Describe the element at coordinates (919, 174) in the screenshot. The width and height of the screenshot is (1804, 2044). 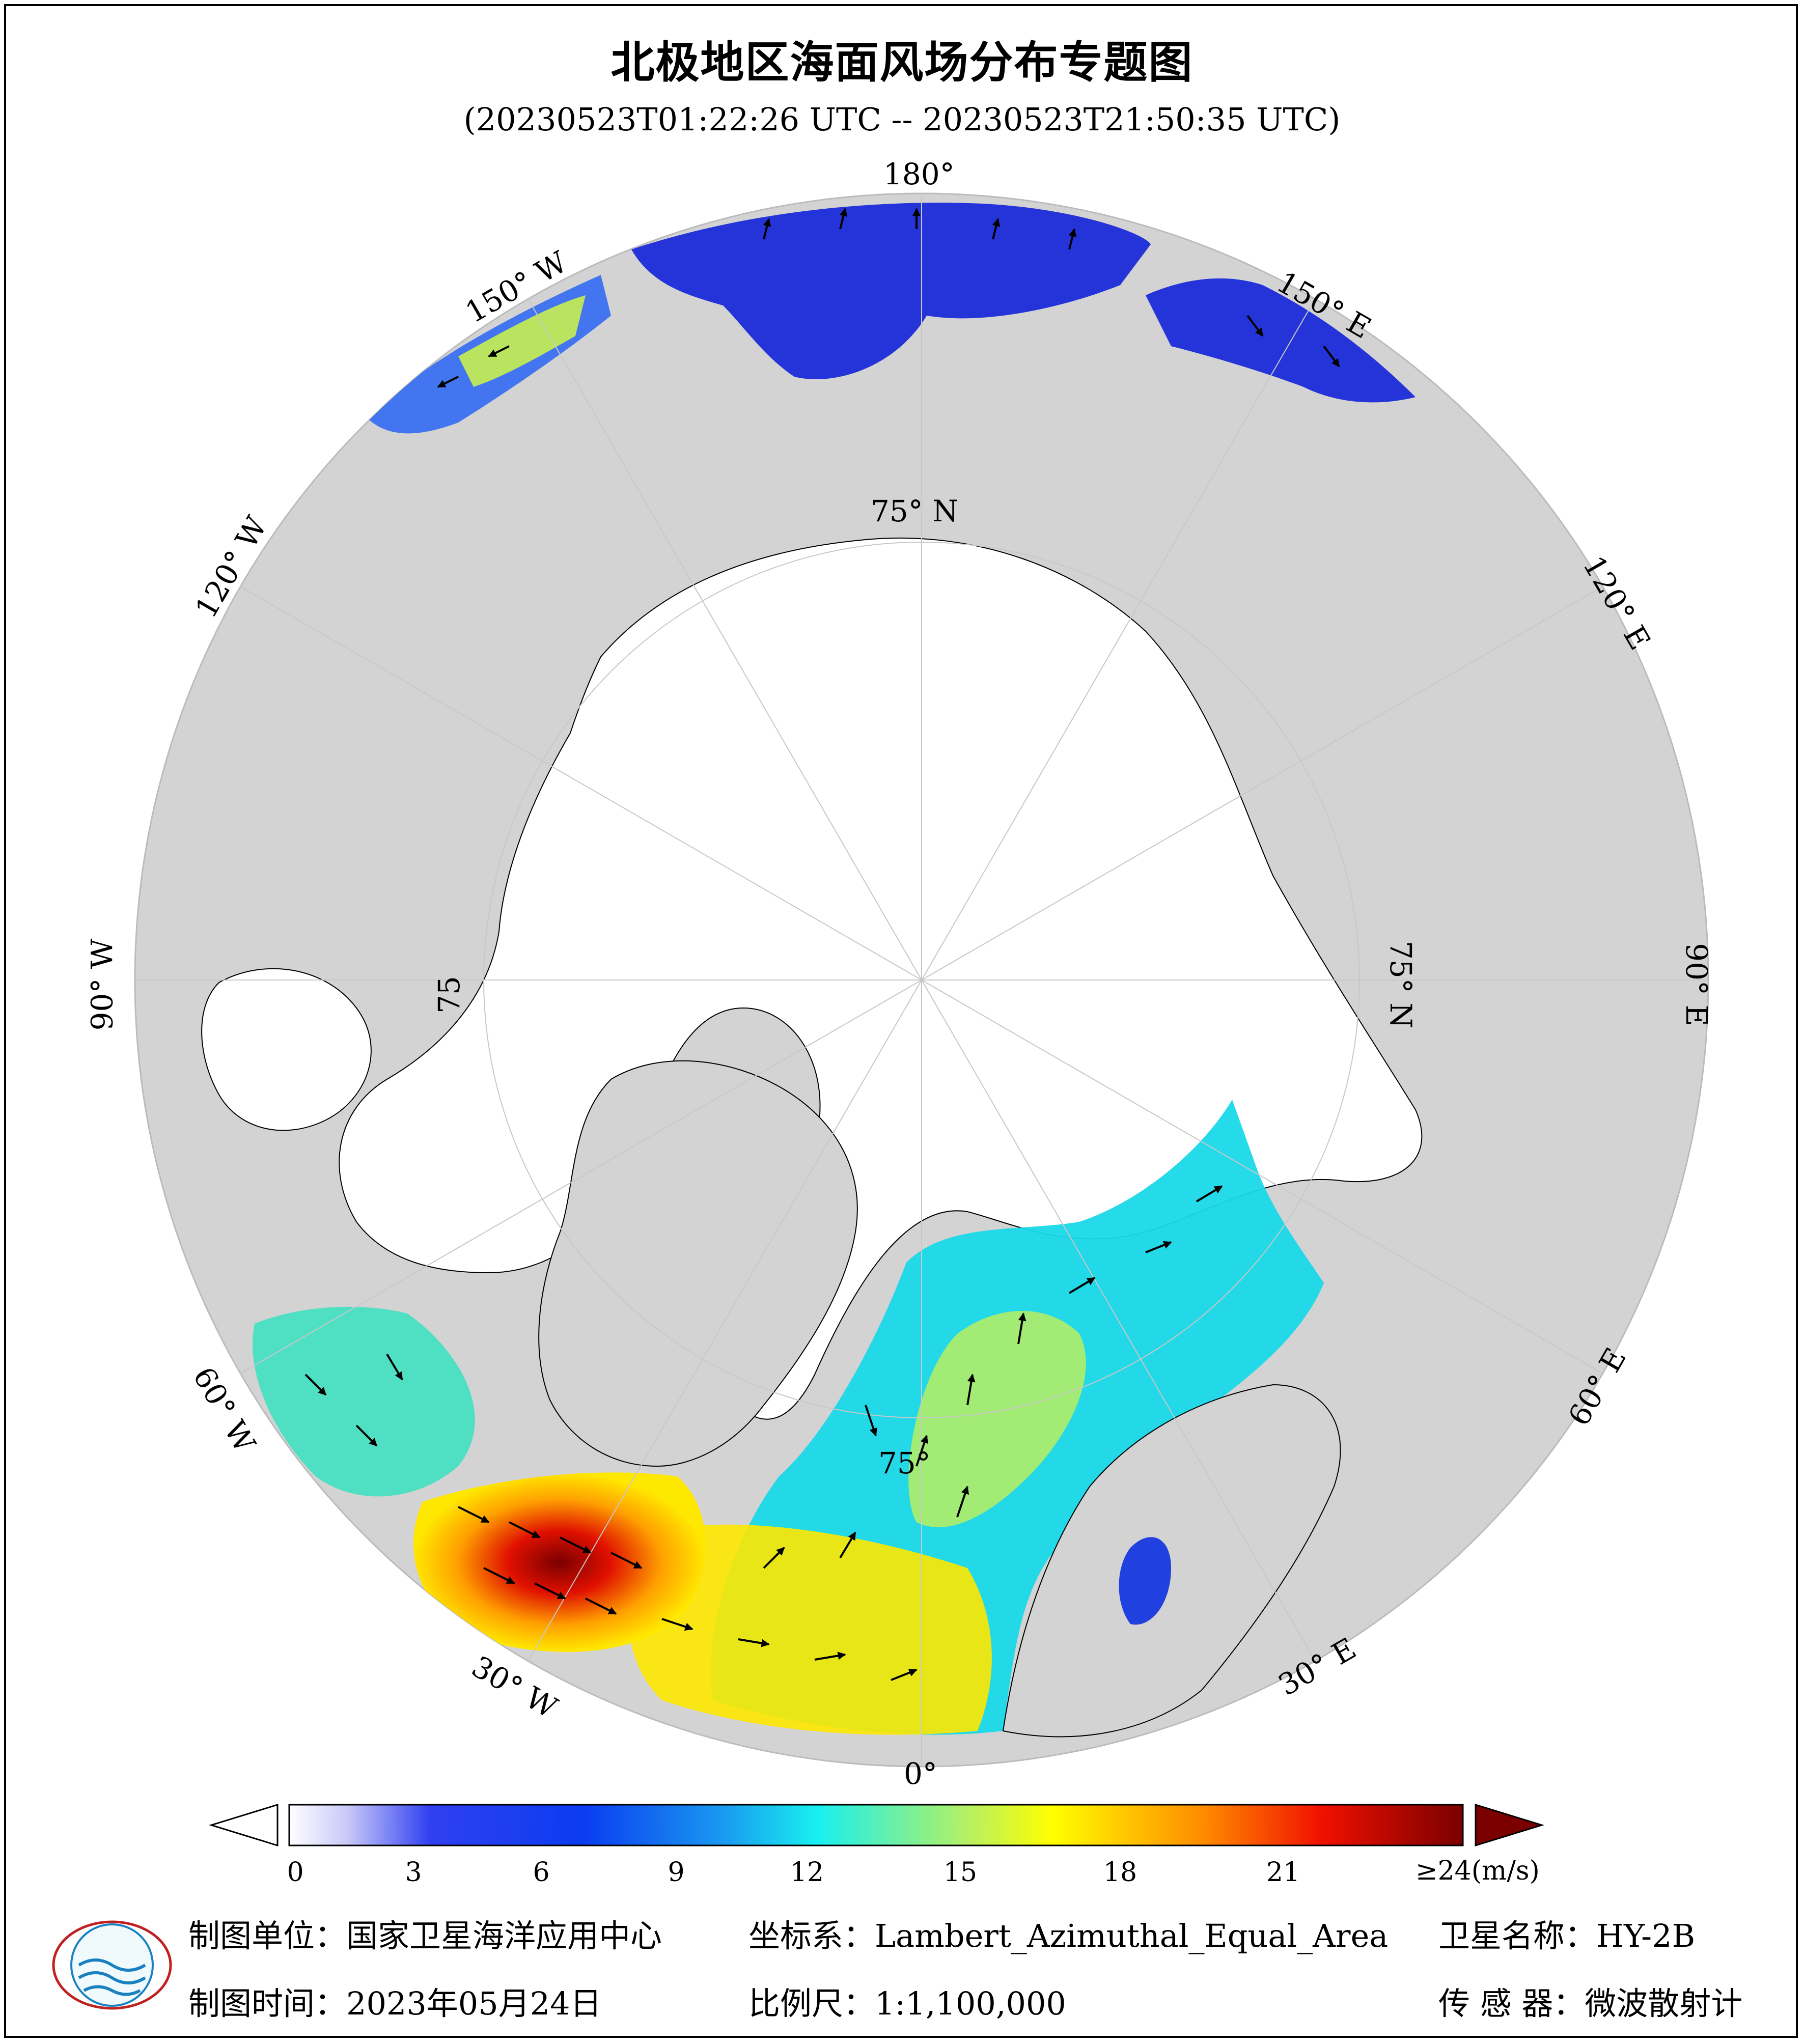
I see `label-lon-180: 180°` at that location.